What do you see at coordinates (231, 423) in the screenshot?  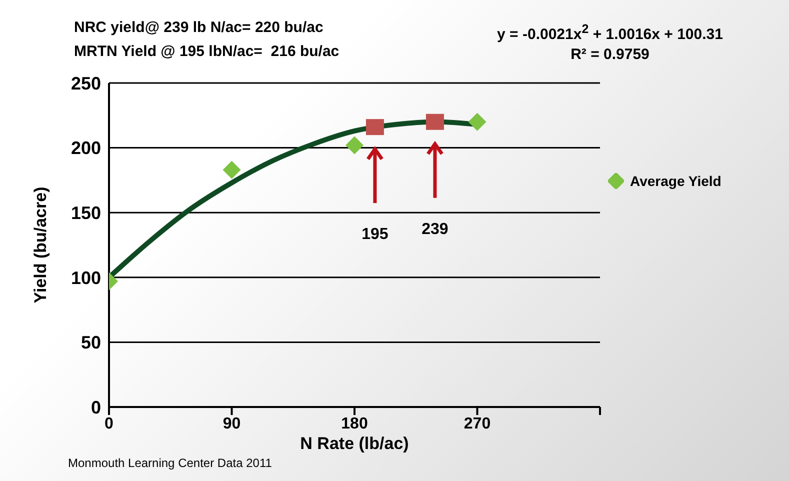 I see `x-tick-label: 90` at bounding box center [231, 423].